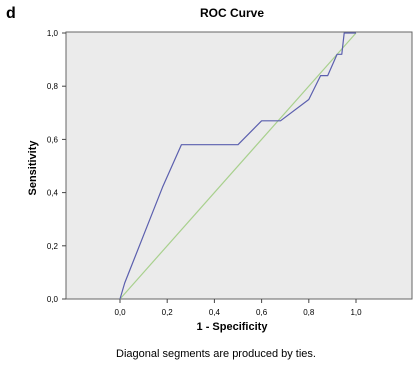  Describe the element at coordinates (33, 168) in the screenshot. I see `y-axis-title: Sensitivity` at that location.